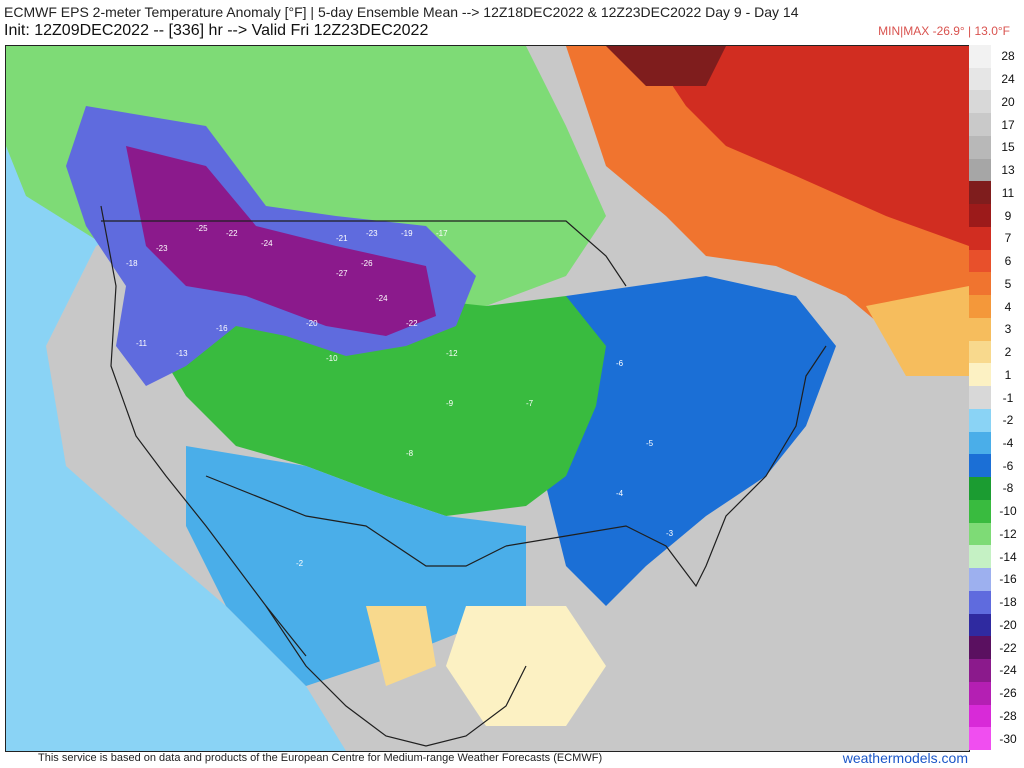 The height and width of the screenshot is (768, 1024). Describe the element at coordinates (342, 238) in the screenshot. I see `anomaly-value: -21` at that location.